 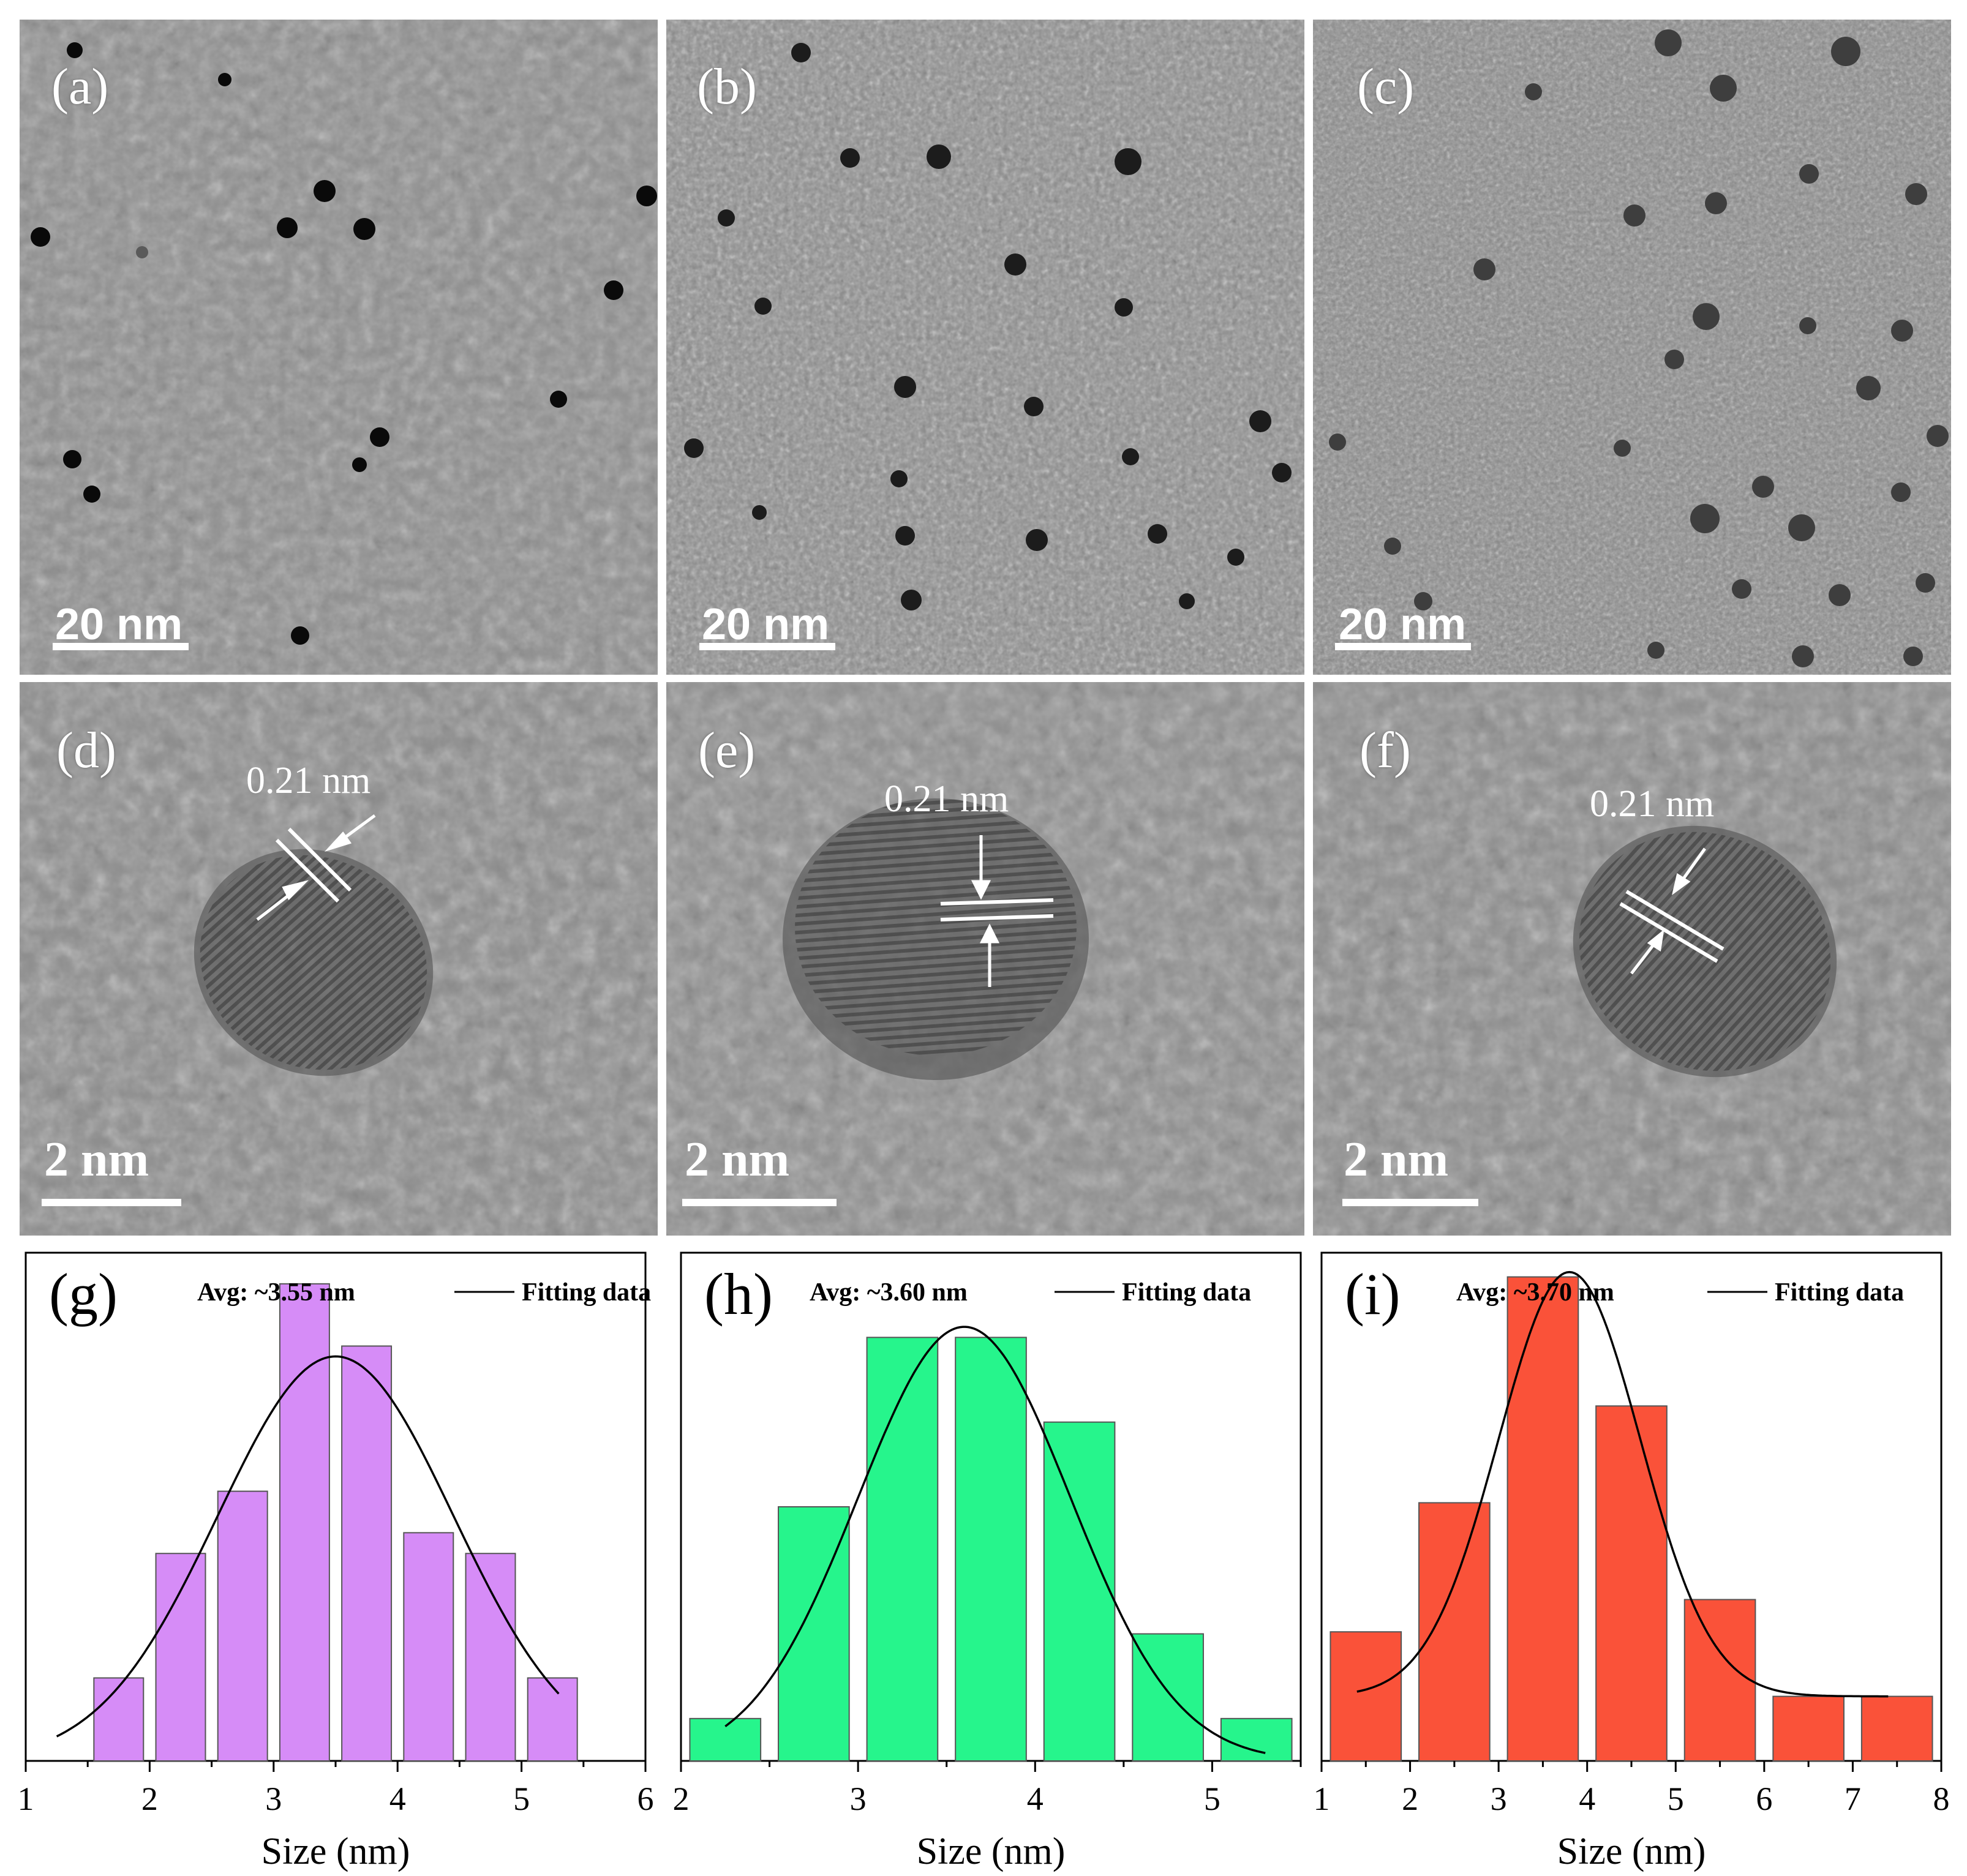 What do you see at coordinates (1410, 1202) in the screenshot?
I see `scale-bar-f` at bounding box center [1410, 1202].